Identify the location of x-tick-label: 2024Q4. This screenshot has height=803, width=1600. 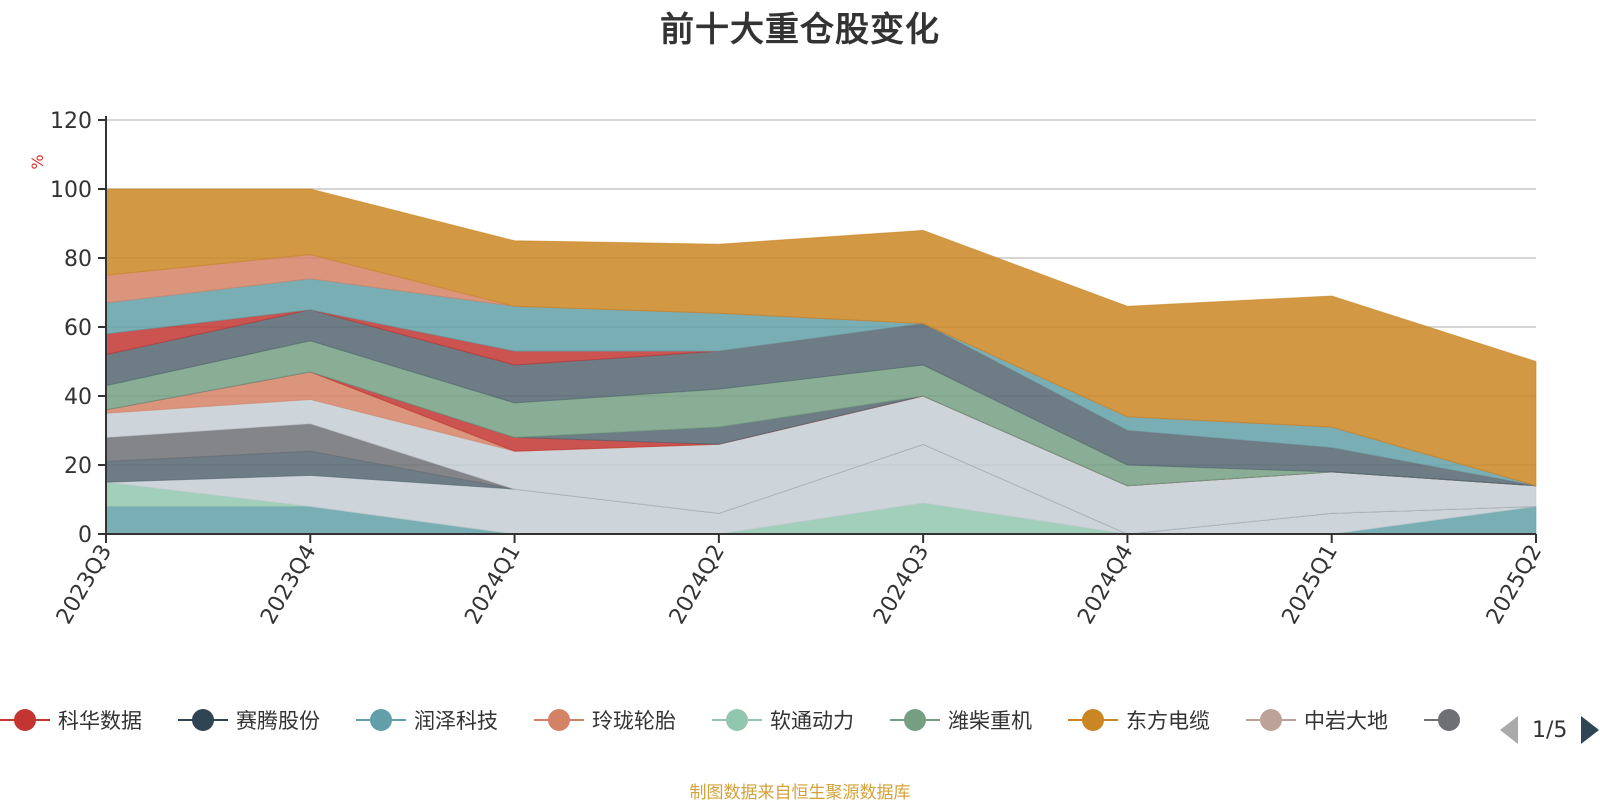
(1105, 585).